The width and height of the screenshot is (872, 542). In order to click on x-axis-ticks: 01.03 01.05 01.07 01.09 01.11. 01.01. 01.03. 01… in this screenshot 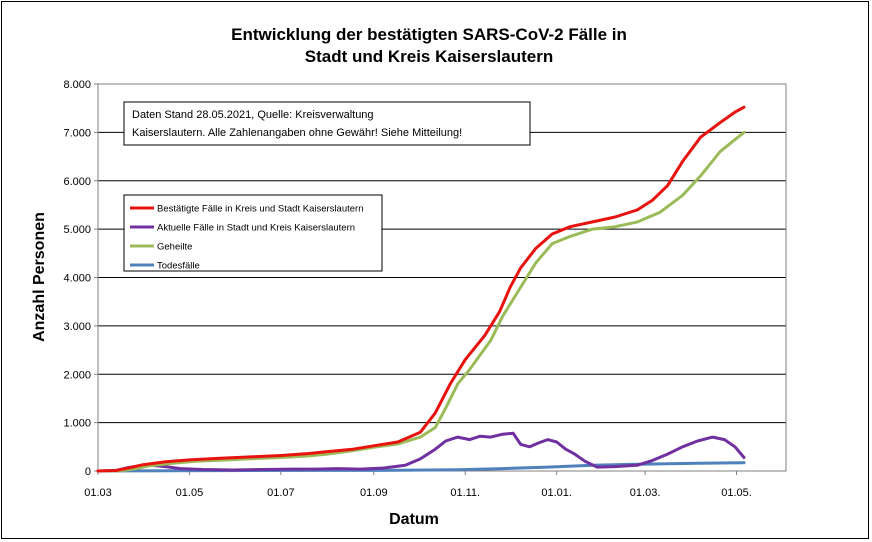, I will do `click(418, 485)`.